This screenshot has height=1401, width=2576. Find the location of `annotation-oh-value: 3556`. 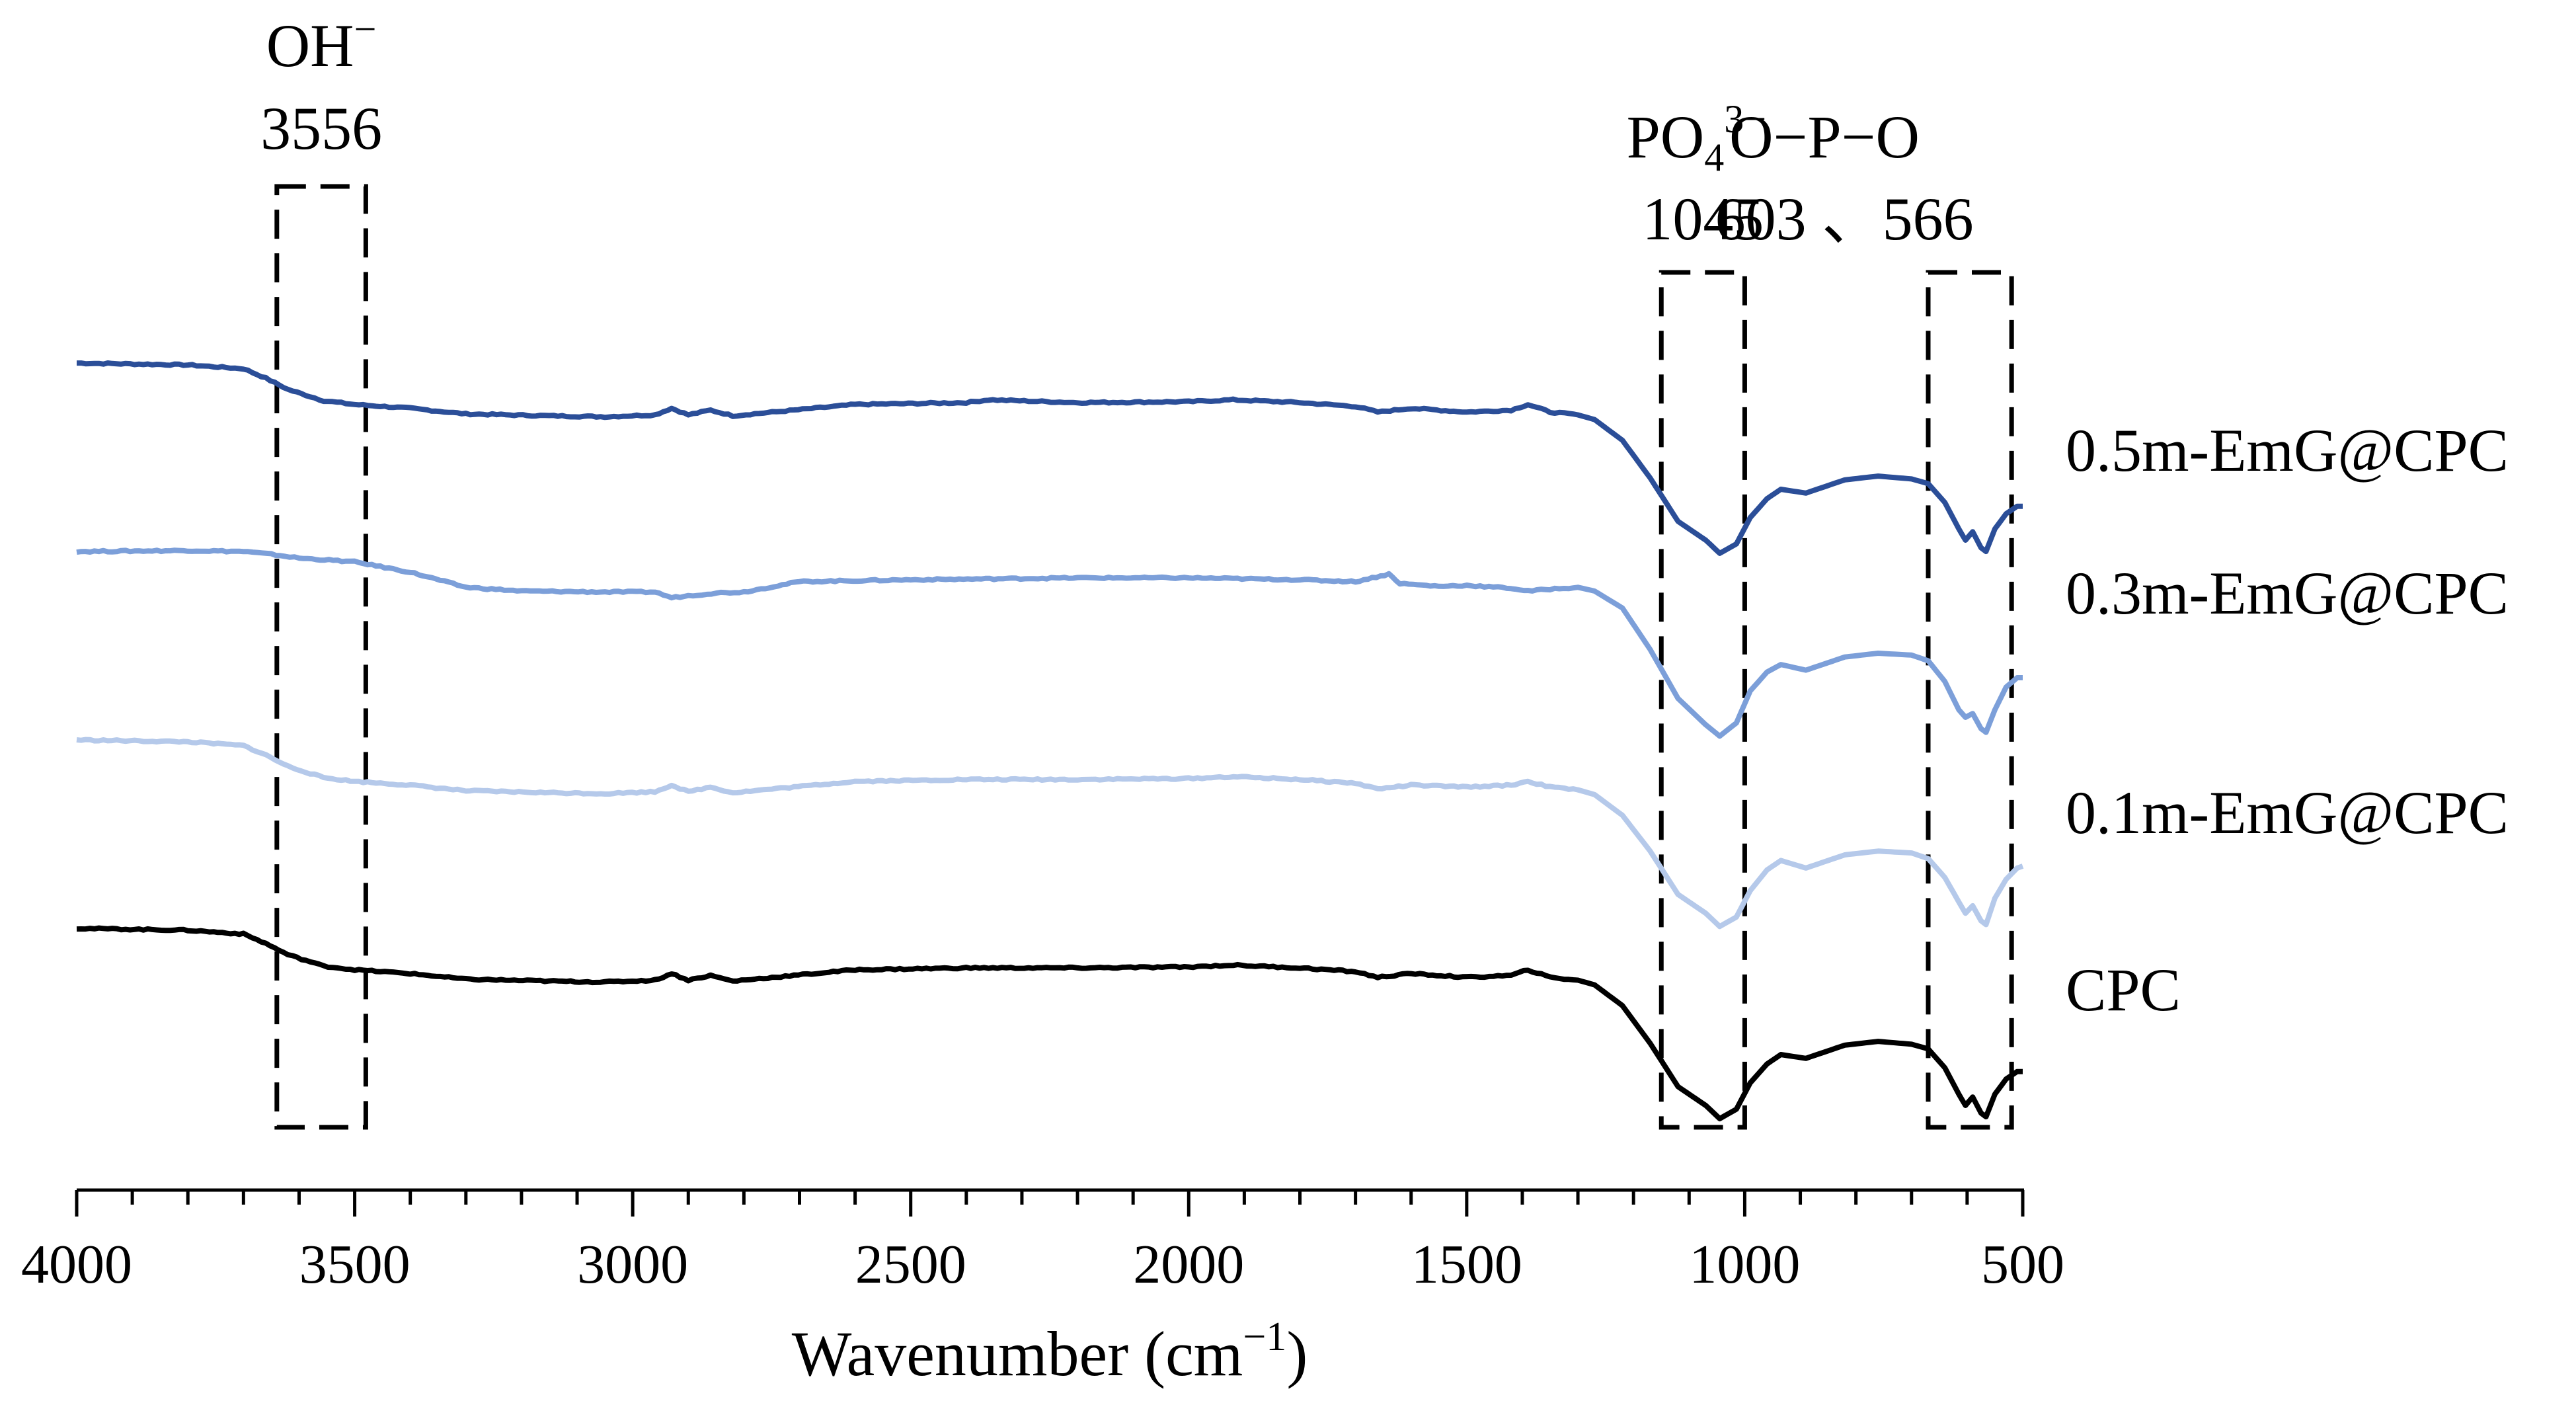

annotation-oh-value: 3556 is located at coordinates (321, 128).